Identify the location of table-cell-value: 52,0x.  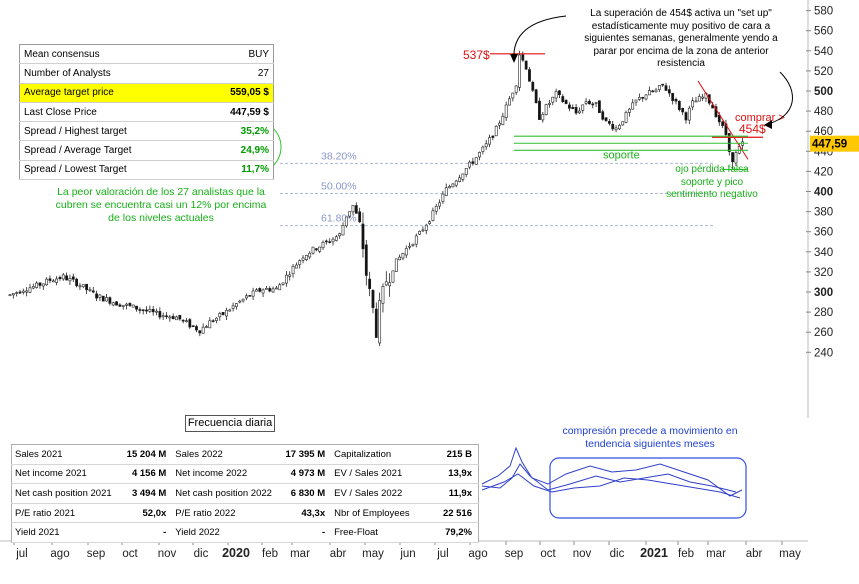
(143, 513).